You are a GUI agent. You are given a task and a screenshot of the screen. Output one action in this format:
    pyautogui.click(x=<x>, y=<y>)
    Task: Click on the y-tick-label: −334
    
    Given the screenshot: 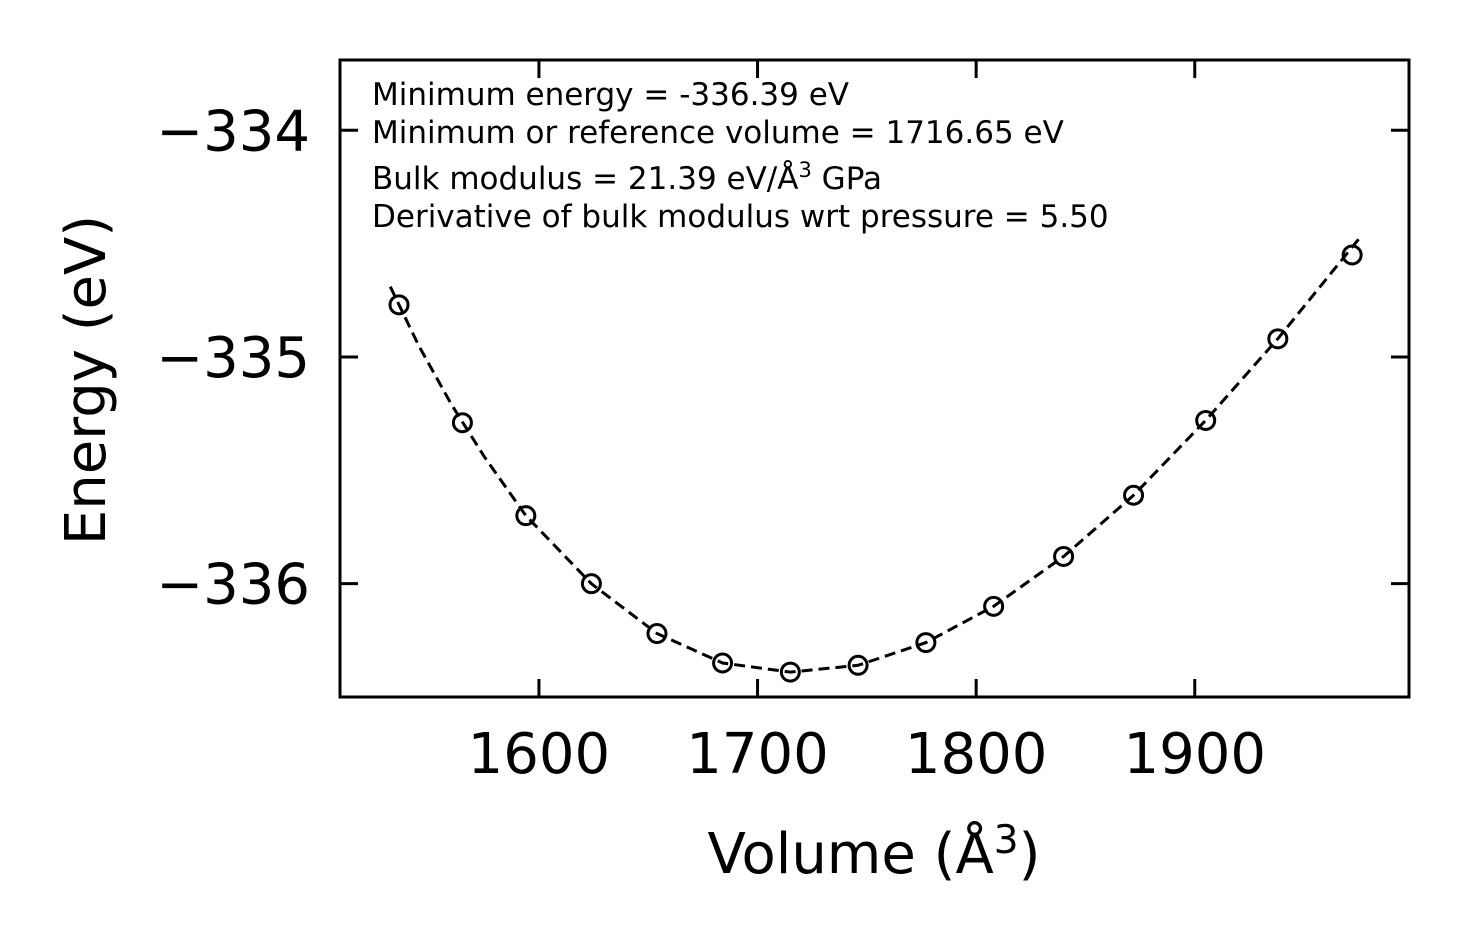 What is the action you would take?
    pyautogui.click(x=233, y=131)
    